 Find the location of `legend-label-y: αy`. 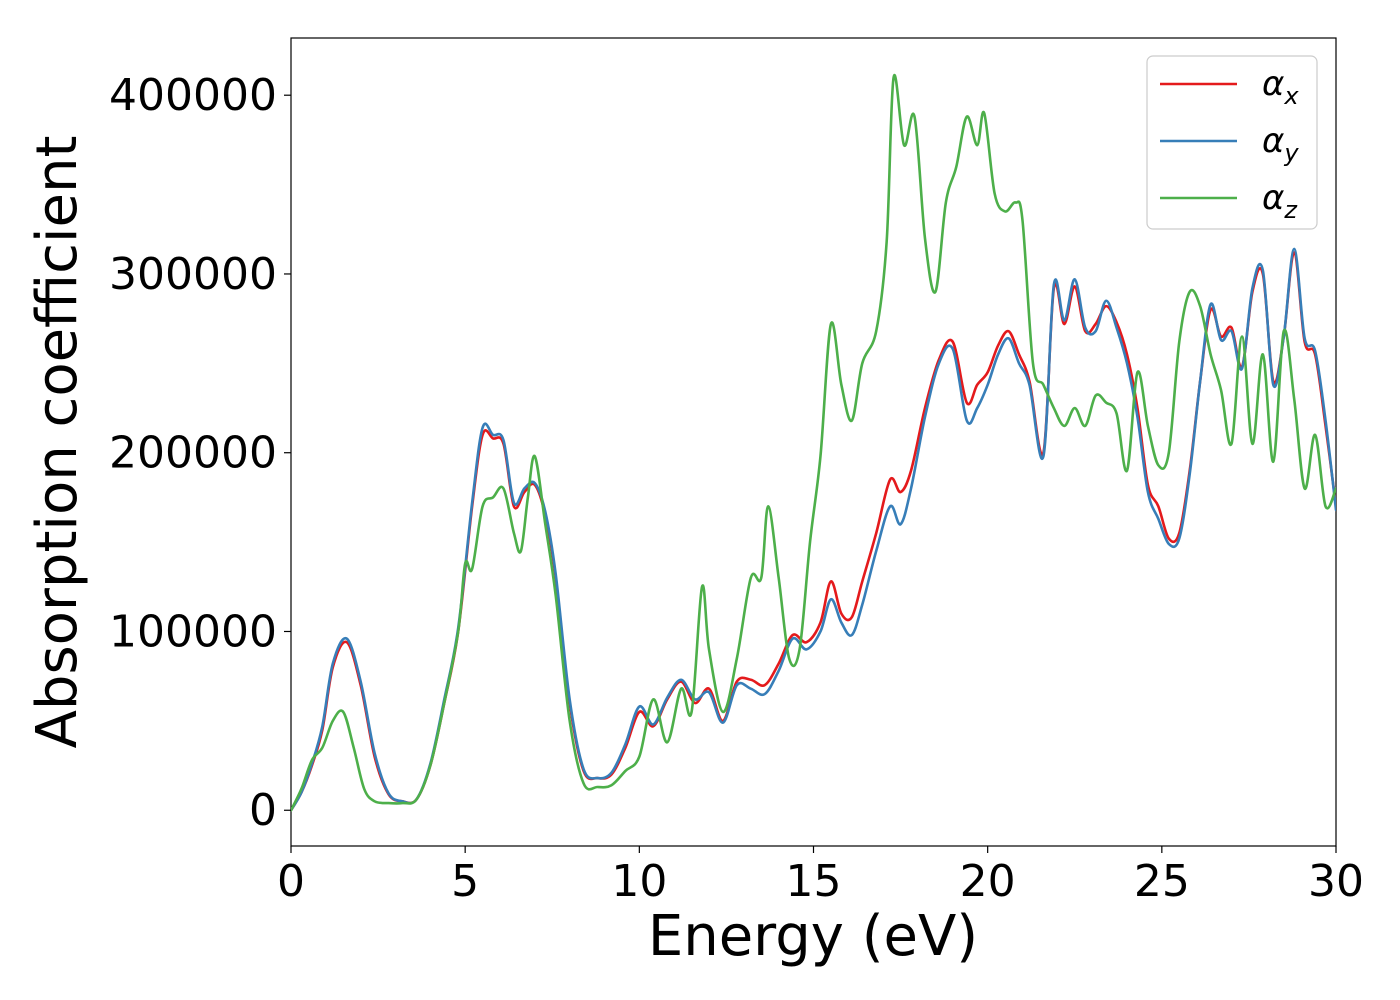

legend-label-y: αy is located at coordinates (1280, 144).